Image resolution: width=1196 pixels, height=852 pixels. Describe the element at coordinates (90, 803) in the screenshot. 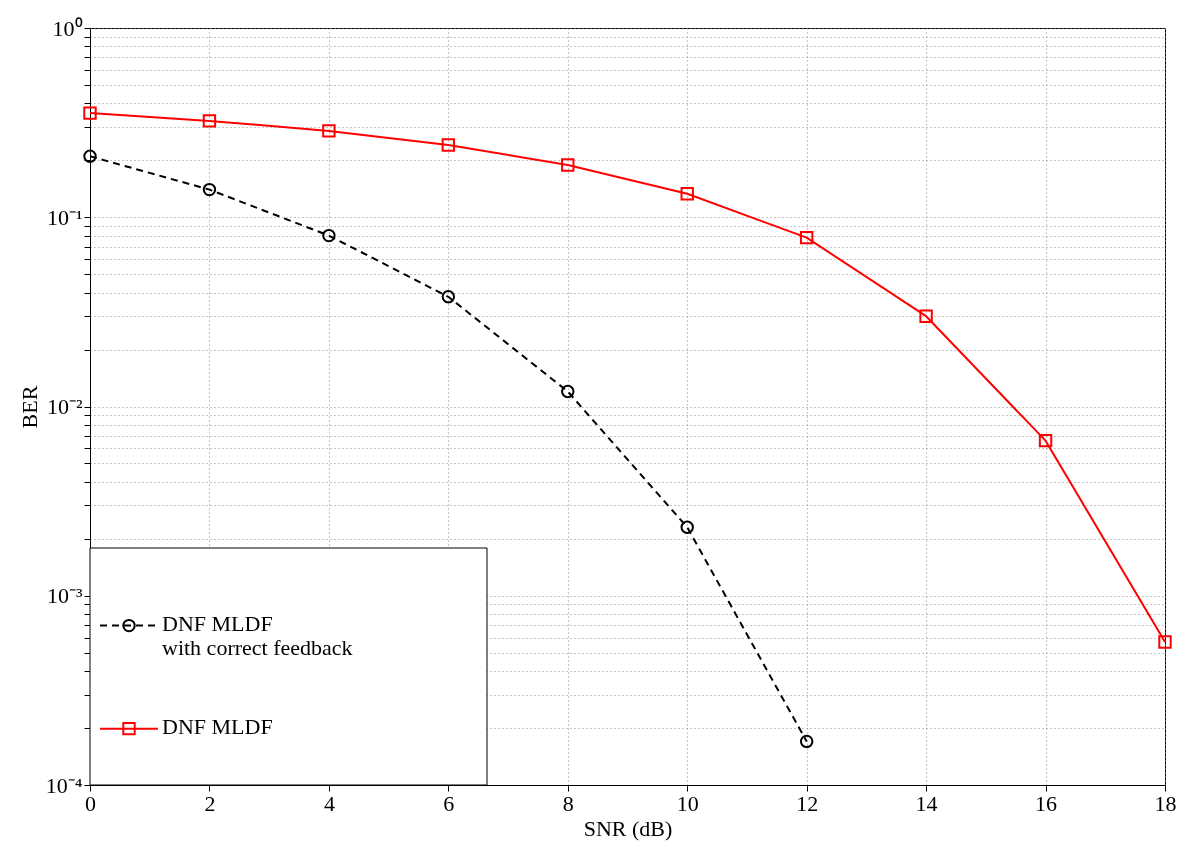

I see `x-tick-label: 0` at that location.